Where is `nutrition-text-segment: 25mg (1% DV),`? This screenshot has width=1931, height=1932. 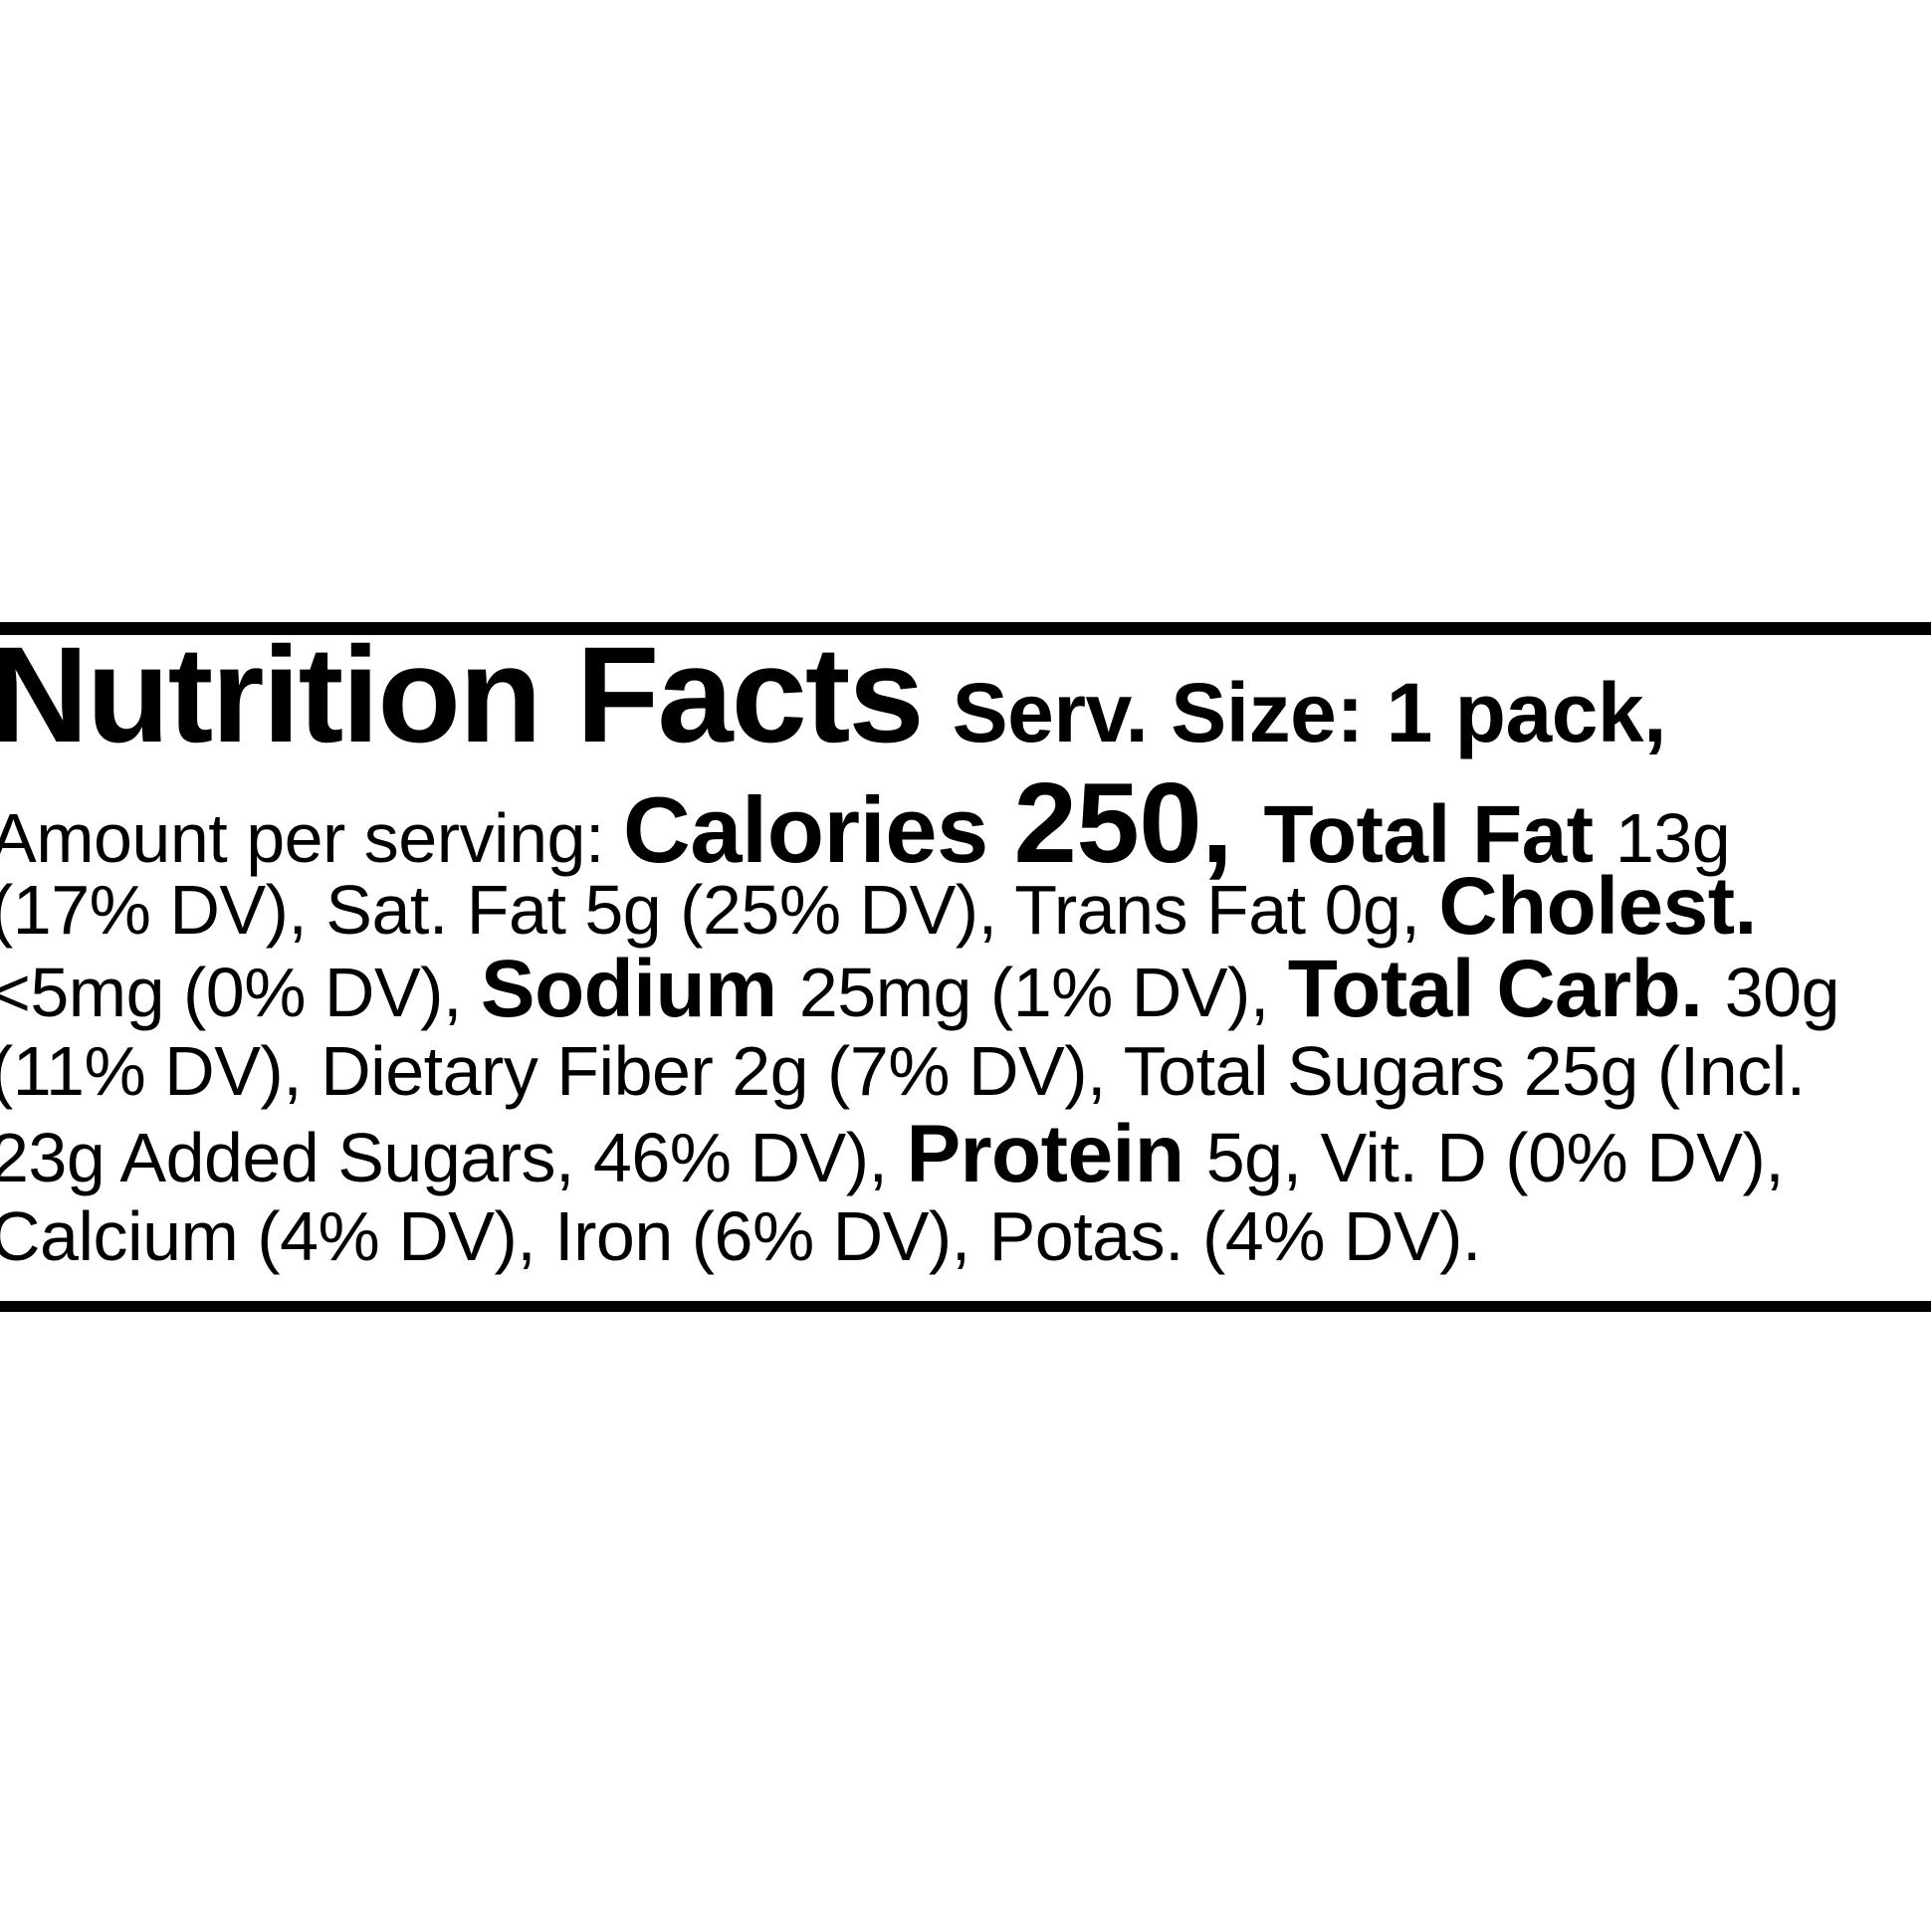
nutrition-text-segment: 25mg (1% DV), is located at coordinates (1043, 992).